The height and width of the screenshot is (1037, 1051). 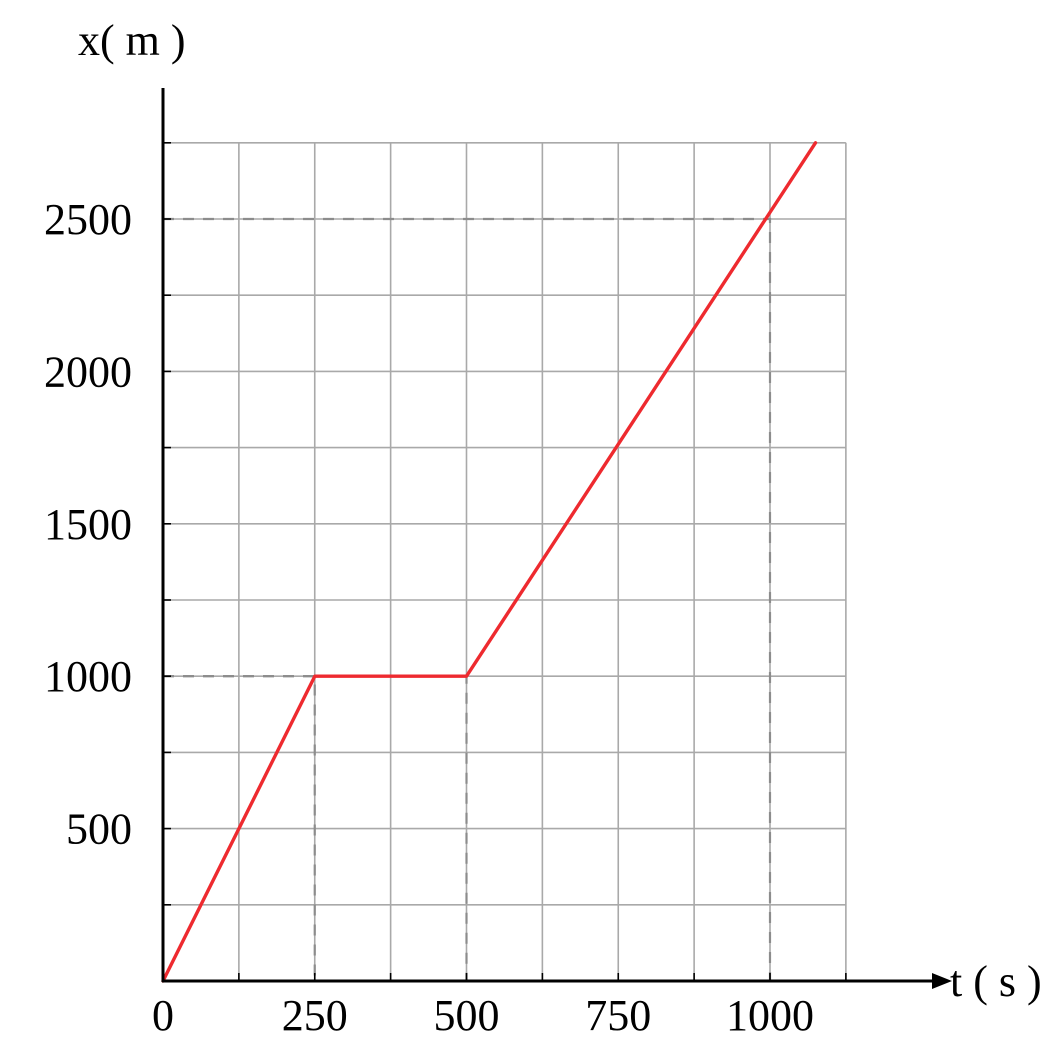 I want to click on y-tick-label: 1500, so click(x=88, y=524).